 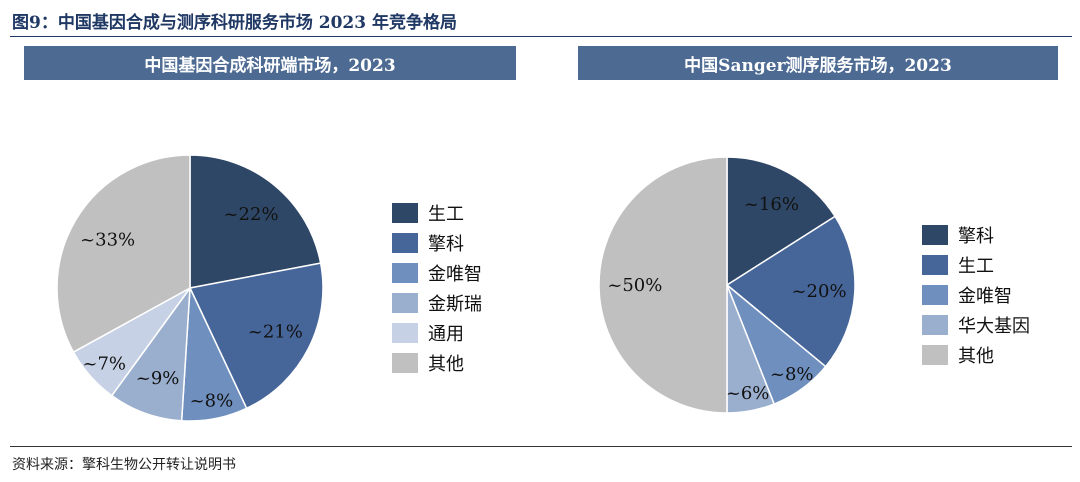 What do you see at coordinates (234, 23) in the screenshot?
I see `figure-title: 图9：中国基因合成与测序科研服务市场 2023 年竞争格局` at bounding box center [234, 23].